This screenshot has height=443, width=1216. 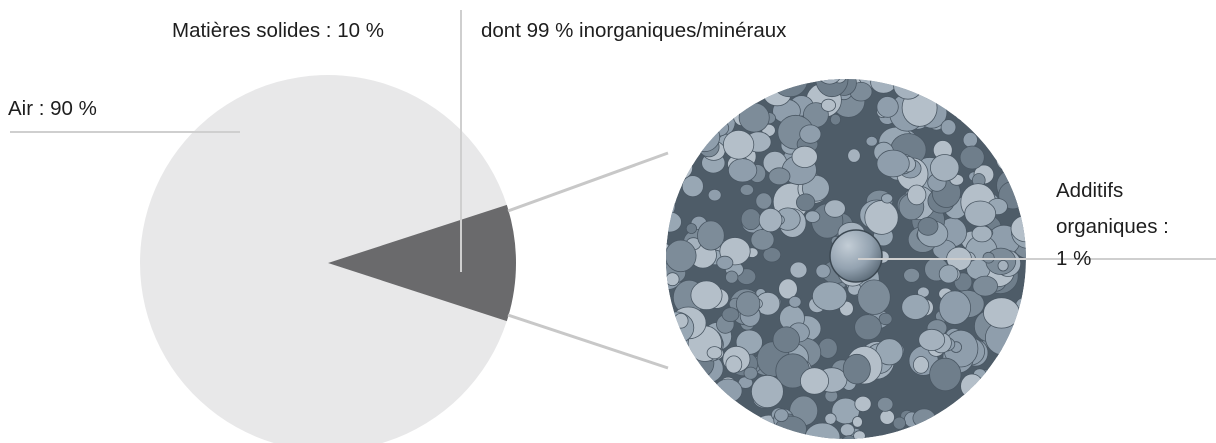 I want to click on connector-line-bottom, so click(x=588, y=341).